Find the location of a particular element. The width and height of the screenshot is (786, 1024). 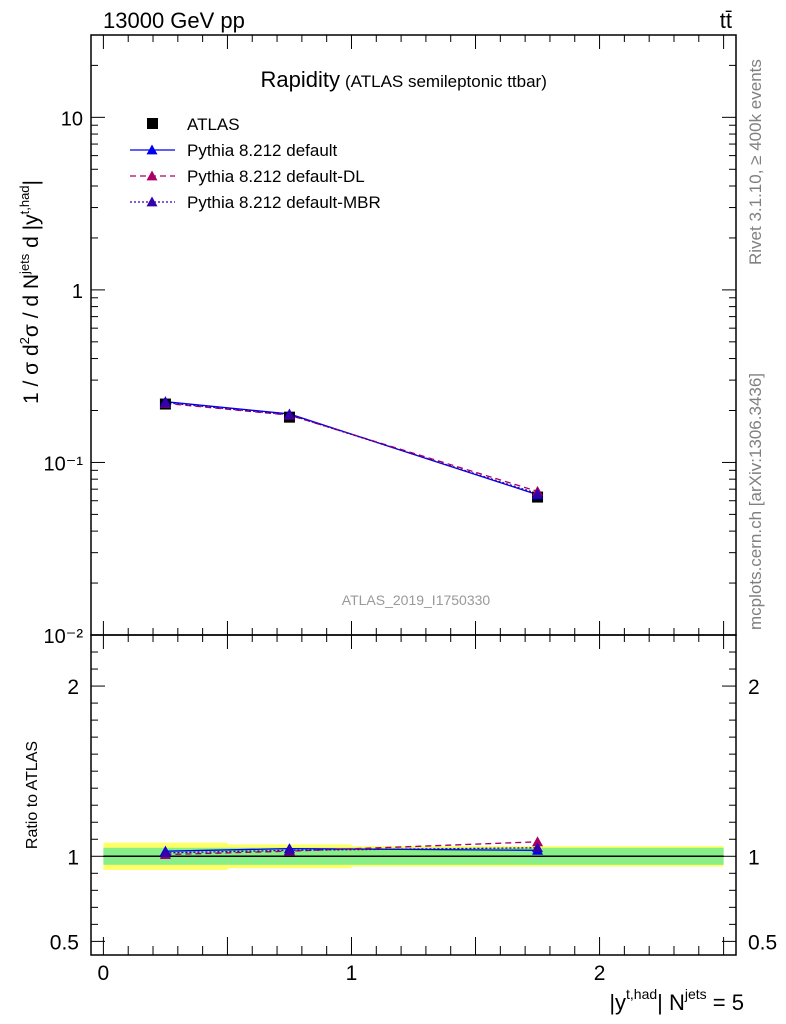

x-axis-label: |yt,had| Njets = 5 is located at coordinates (676, 1000).